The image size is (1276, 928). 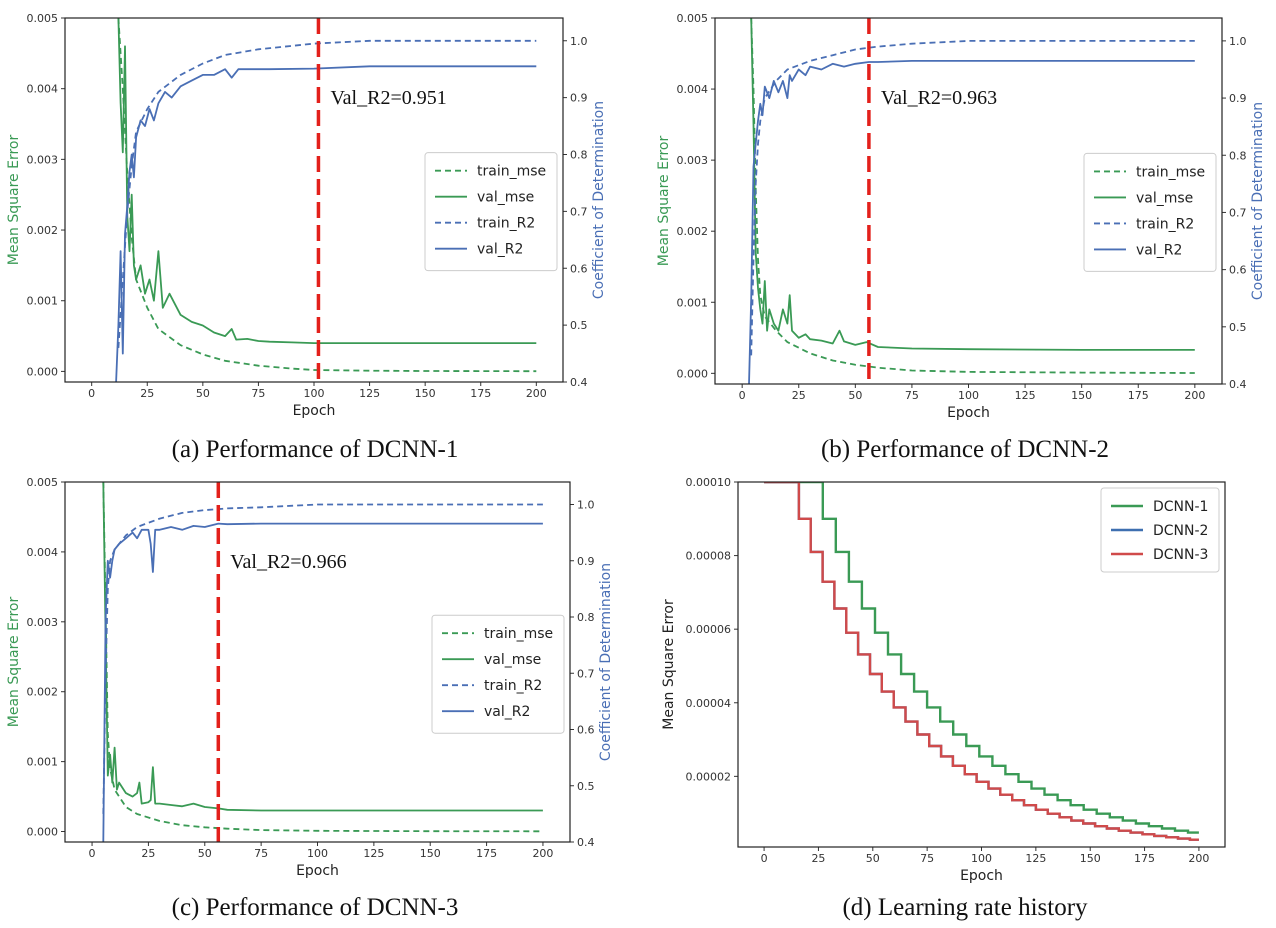 What do you see at coordinates (43, 371) in the screenshot?
I see `y-tick-label: 0.000` at bounding box center [43, 371].